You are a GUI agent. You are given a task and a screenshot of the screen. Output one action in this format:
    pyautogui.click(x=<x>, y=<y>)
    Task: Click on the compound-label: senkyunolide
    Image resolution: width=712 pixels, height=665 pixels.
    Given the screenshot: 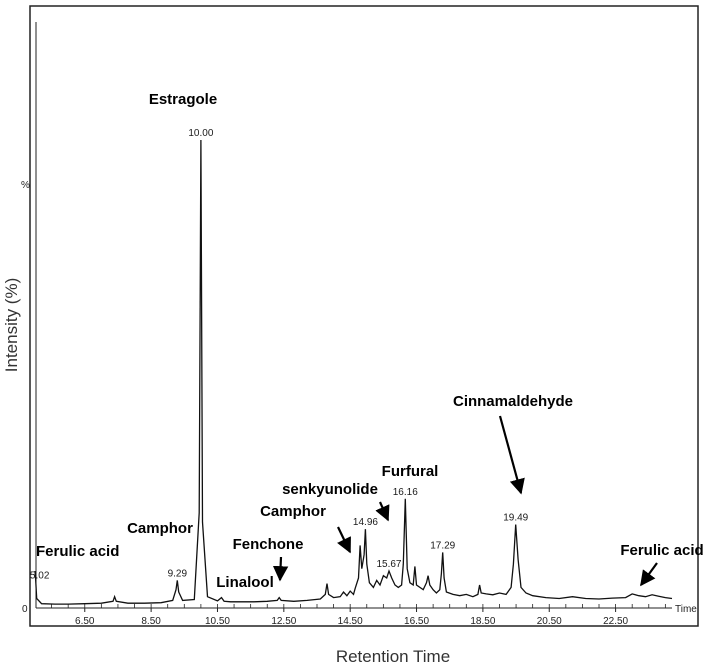 What is the action you would take?
    pyautogui.click(x=330, y=489)
    